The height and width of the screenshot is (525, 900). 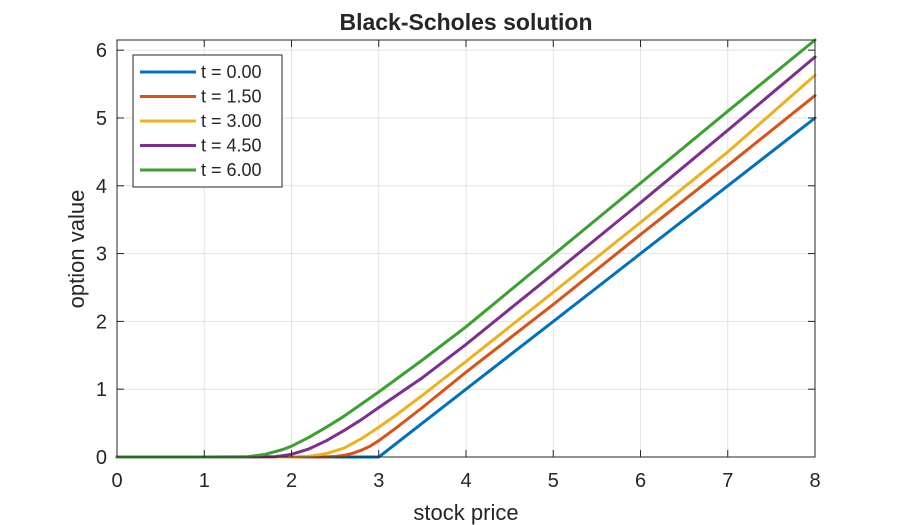 What do you see at coordinates (465, 22) in the screenshot?
I see `chart-title: Black-Scholes solution` at bounding box center [465, 22].